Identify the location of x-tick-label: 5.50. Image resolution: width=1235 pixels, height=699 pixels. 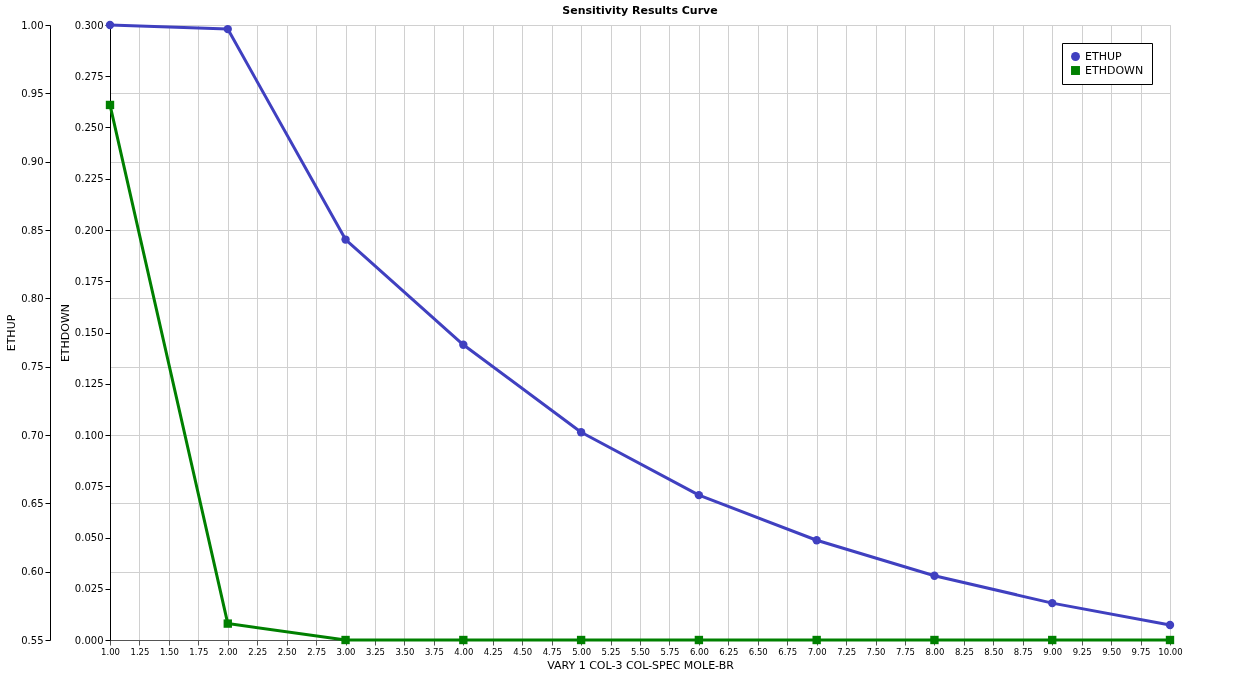
(640, 651).